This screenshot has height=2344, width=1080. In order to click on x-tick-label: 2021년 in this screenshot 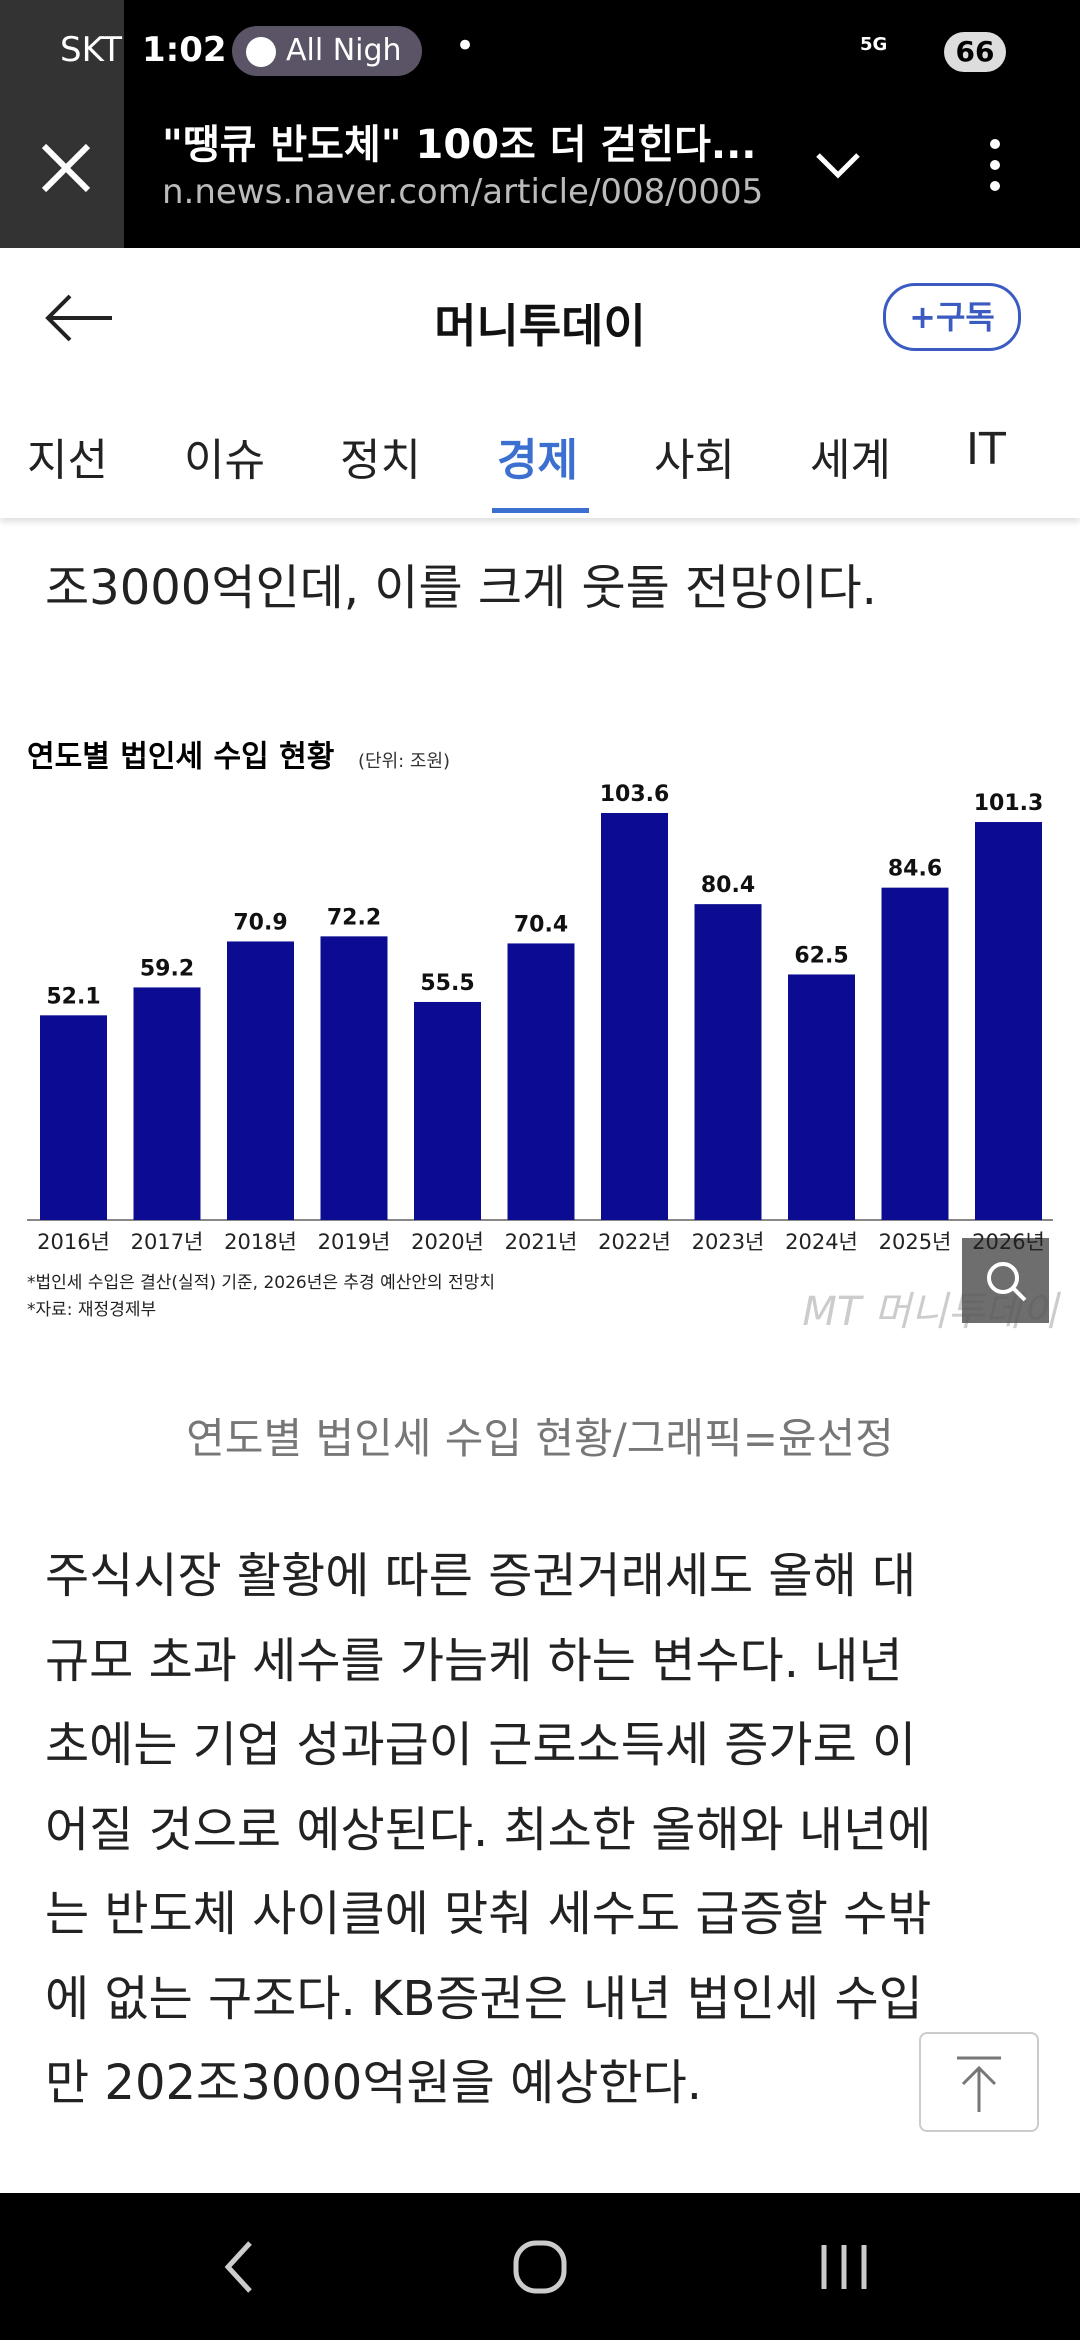, I will do `click(541, 1242)`.